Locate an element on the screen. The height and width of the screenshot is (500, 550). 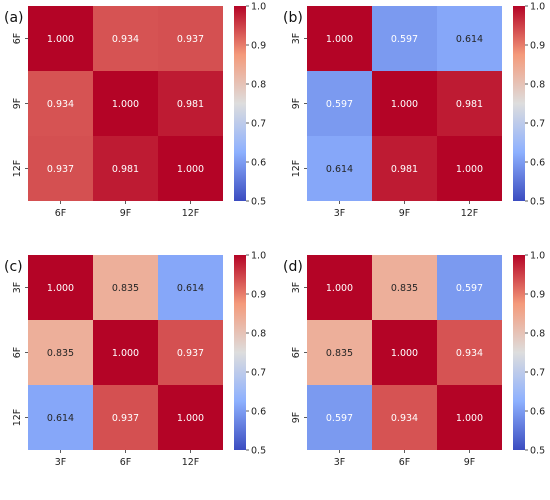
colorbar-tick-label: 1.0 is located at coordinates (258, 256).